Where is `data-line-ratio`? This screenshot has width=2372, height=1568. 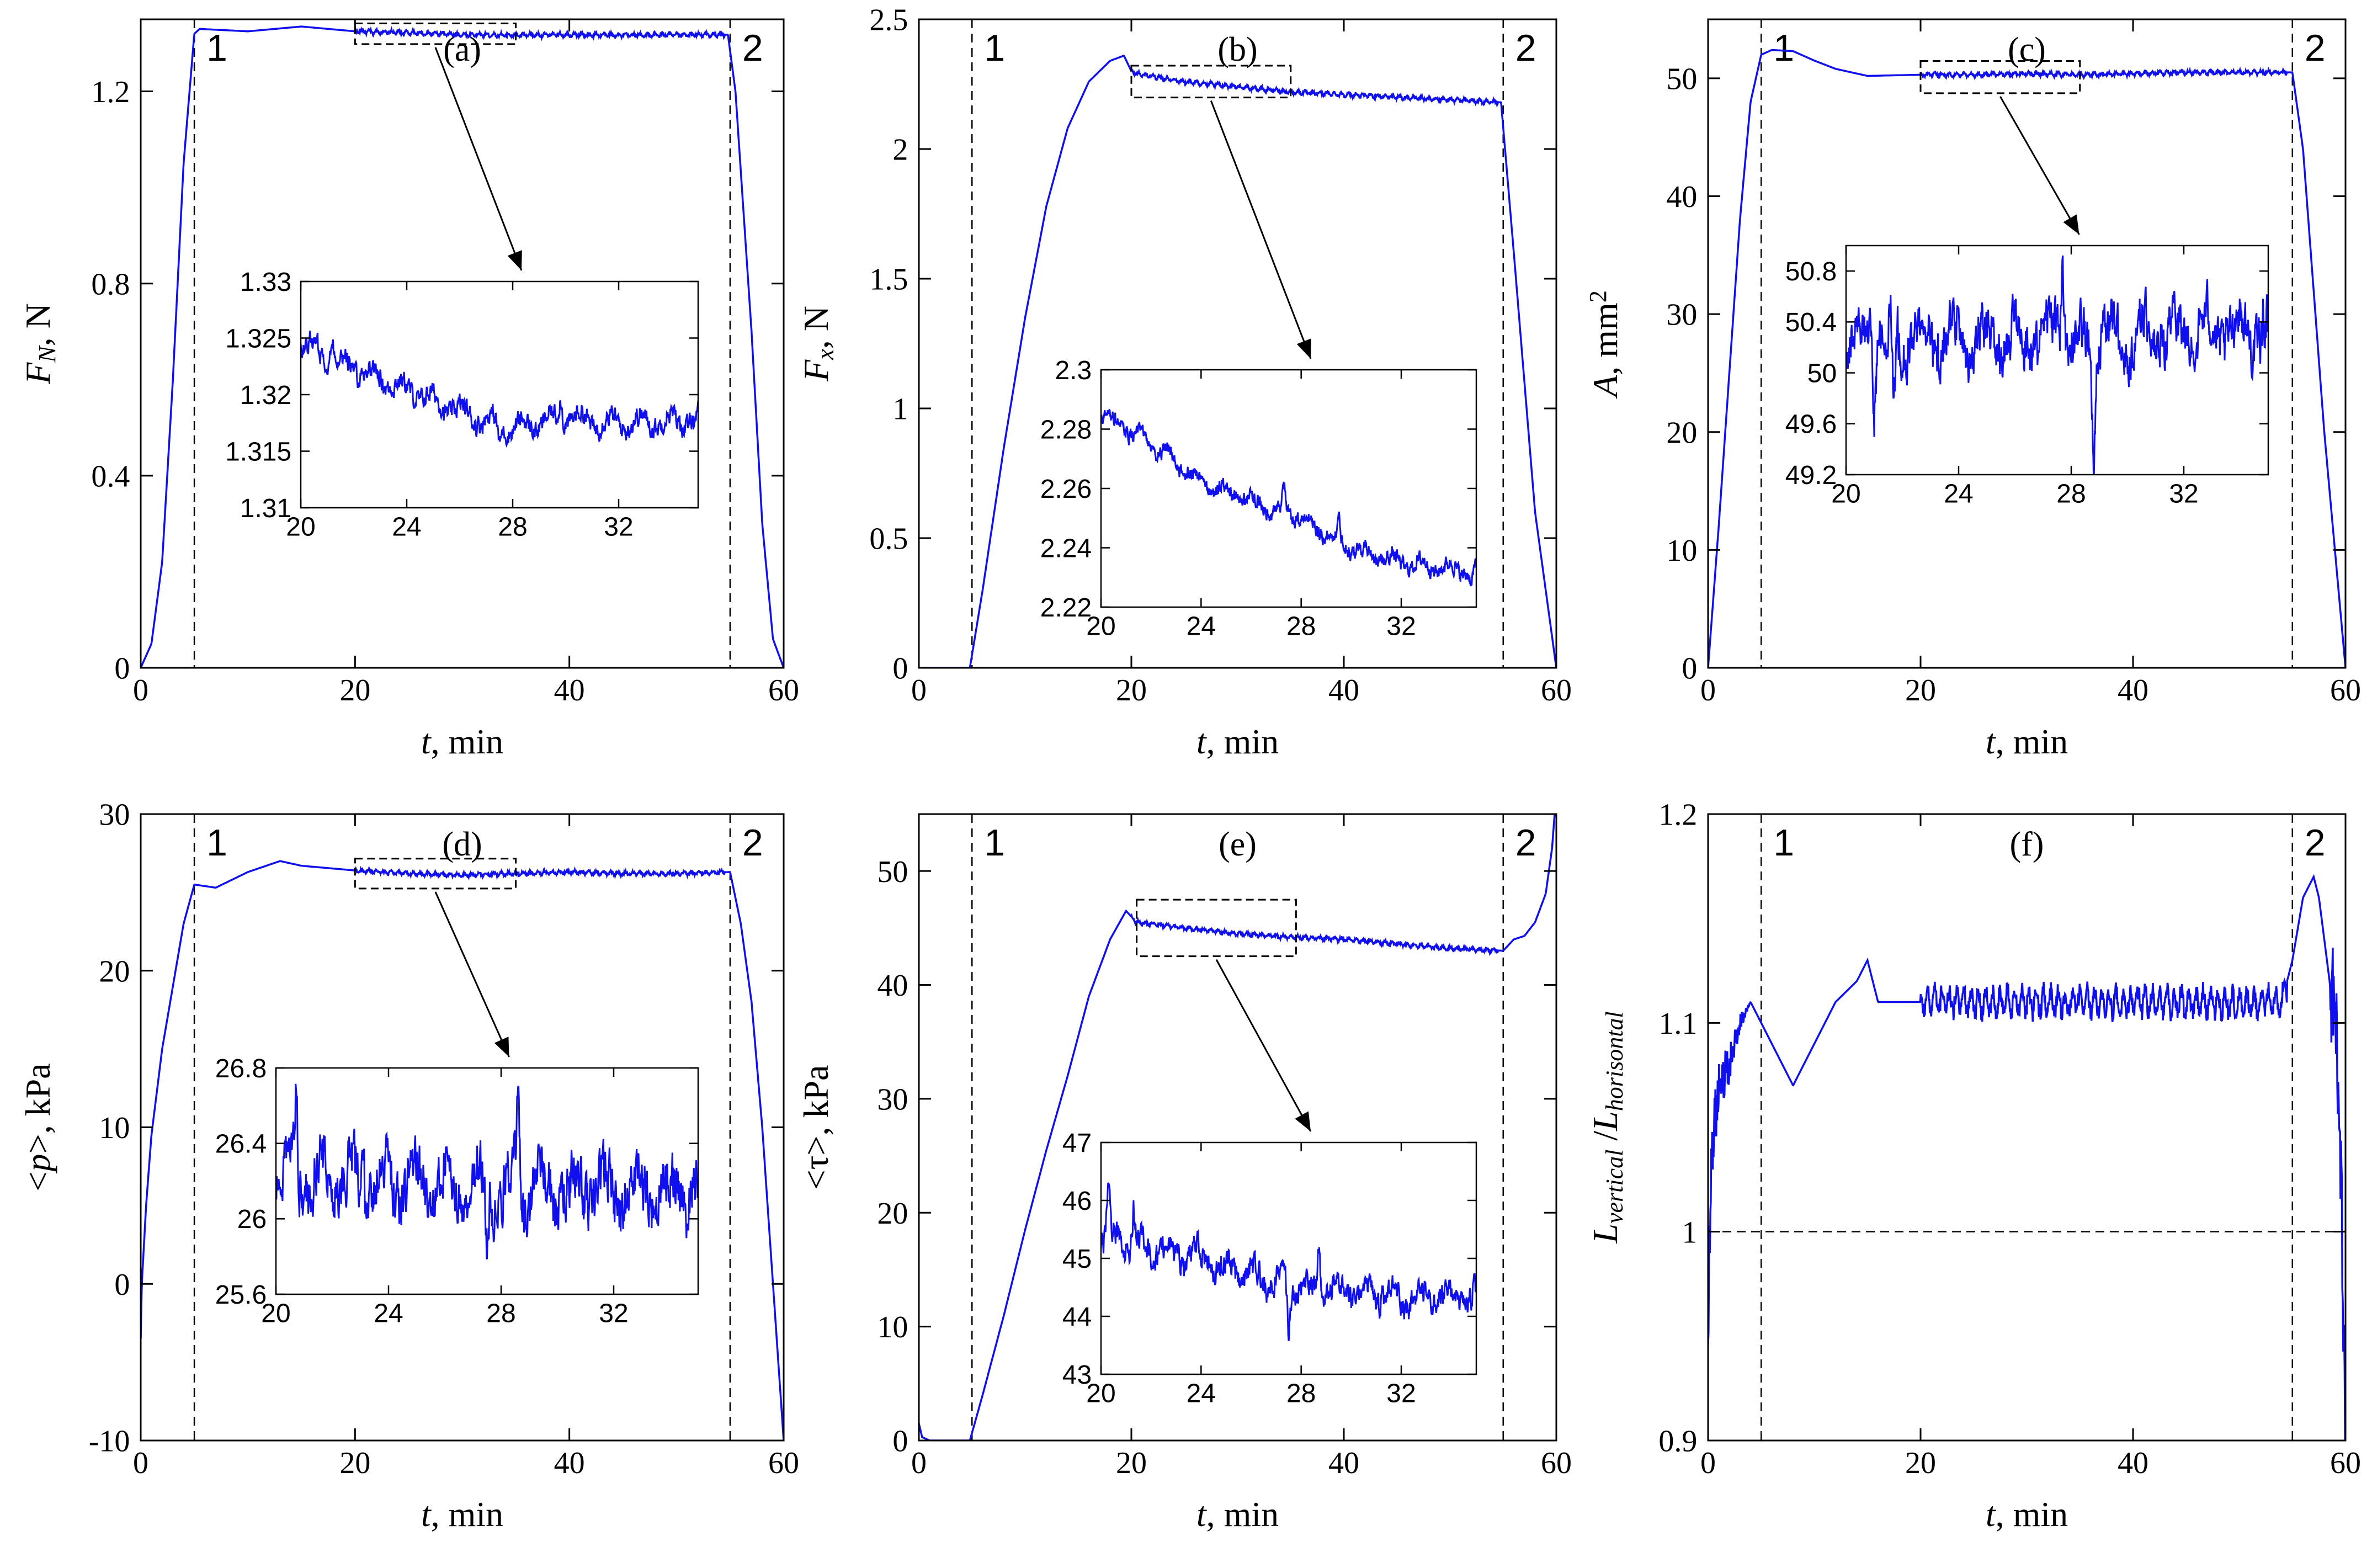 data-line-ratio is located at coordinates (2027, 1157).